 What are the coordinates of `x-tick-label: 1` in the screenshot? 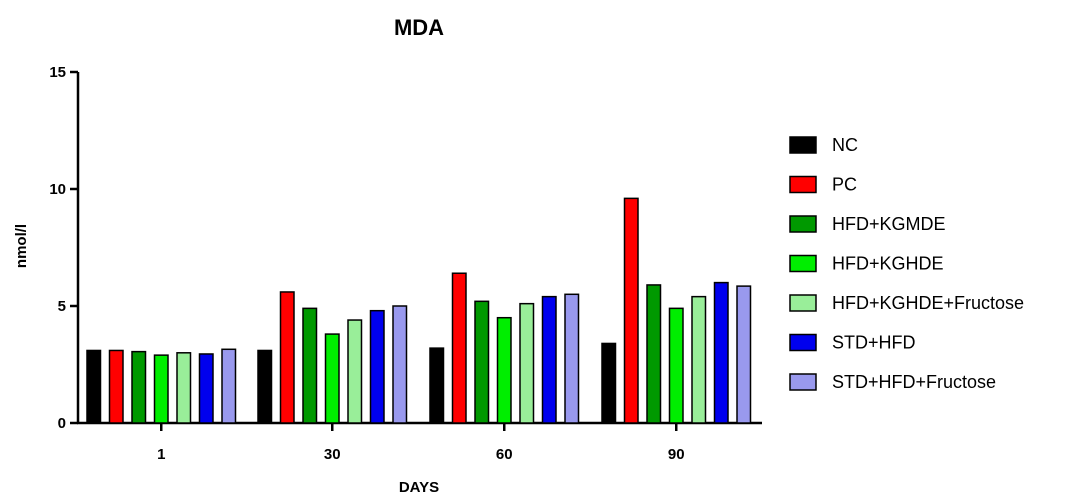 It's located at (161, 454).